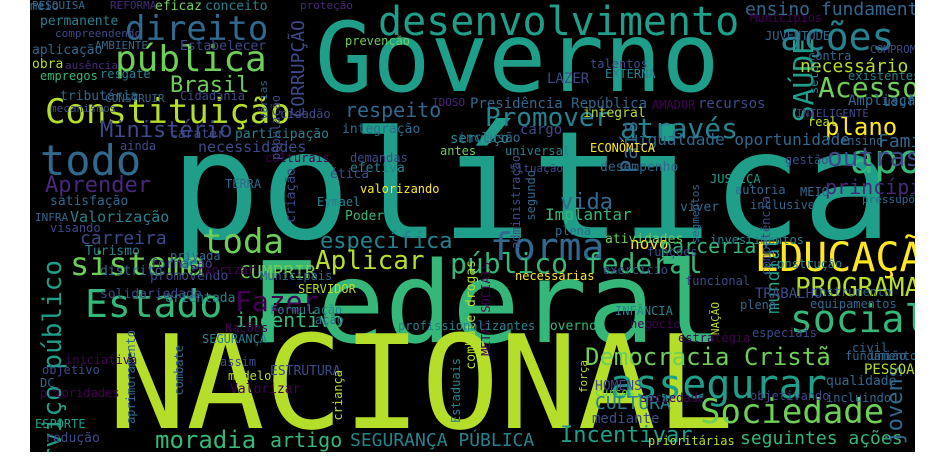 This screenshot has width=937, height=467. I want to click on cloud-word: METAS SOCIAIS, so click(486, 309).